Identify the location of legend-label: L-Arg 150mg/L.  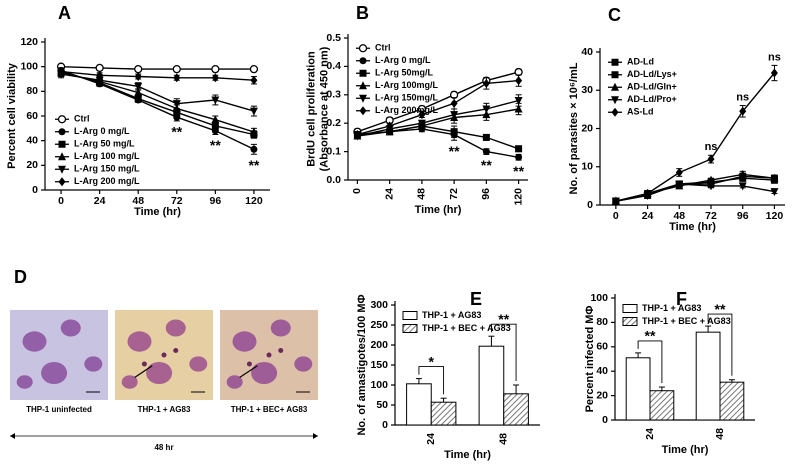
(407, 98).